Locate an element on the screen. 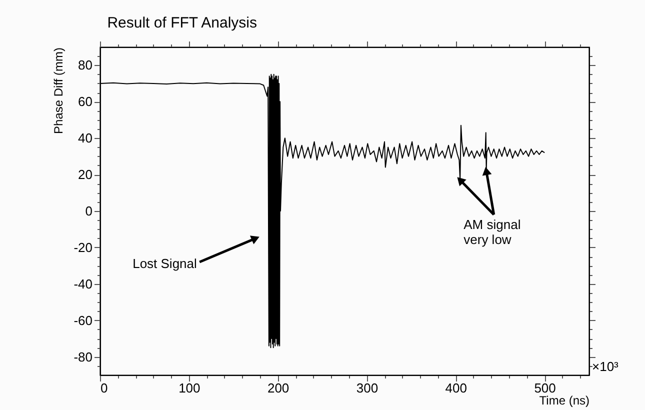 This screenshot has height=410, width=645. y-axis-title: Phase Diff (mm) is located at coordinates (59, 91).